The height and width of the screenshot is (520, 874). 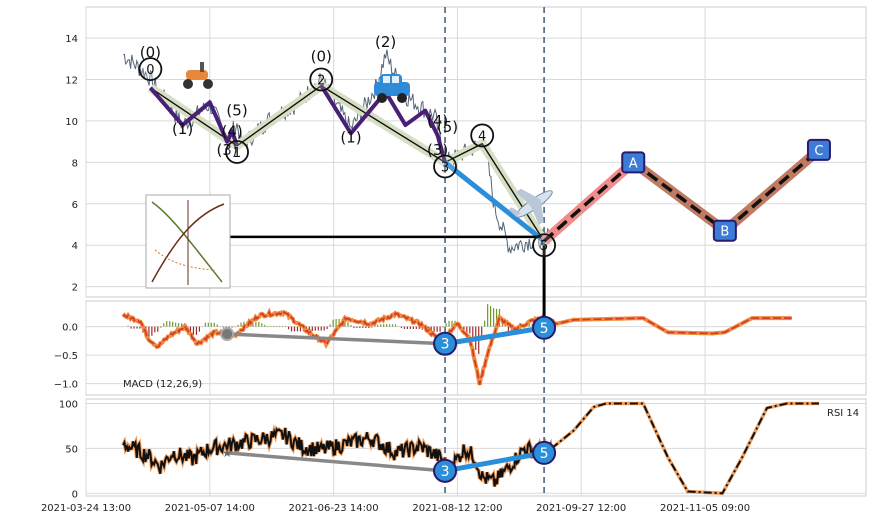 What do you see at coordinates (494, 336) in the screenshot?
I see `macd-blue-divergence-line` at bounding box center [494, 336].